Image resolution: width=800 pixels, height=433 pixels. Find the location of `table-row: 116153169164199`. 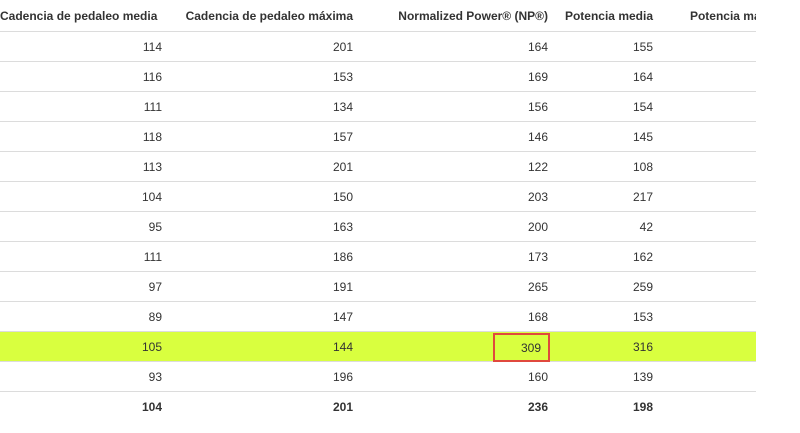

table-row: 116153169164199 is located at coordinates (378, 76).